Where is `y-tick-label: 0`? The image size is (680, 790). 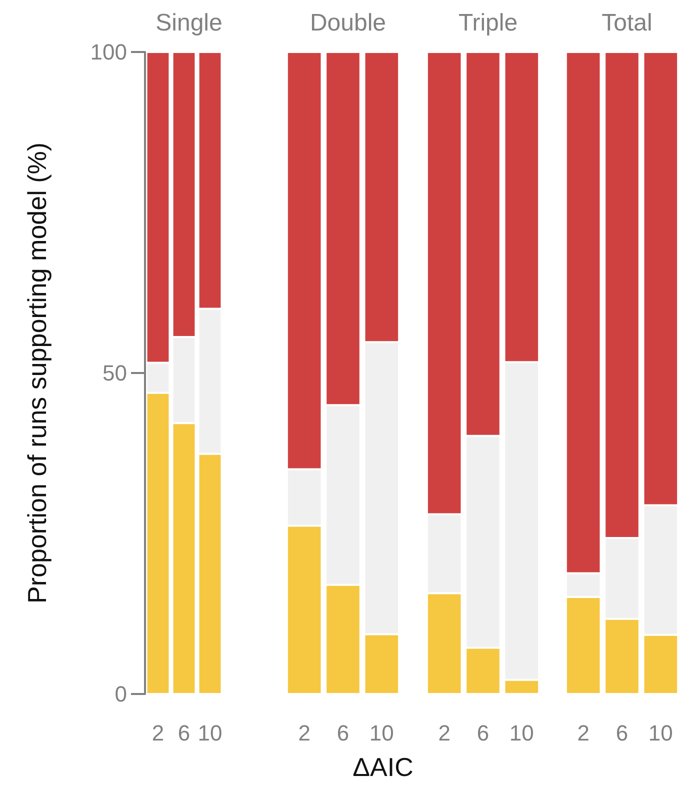 y-tick-label: 0 is located at coordinates (120, 694).